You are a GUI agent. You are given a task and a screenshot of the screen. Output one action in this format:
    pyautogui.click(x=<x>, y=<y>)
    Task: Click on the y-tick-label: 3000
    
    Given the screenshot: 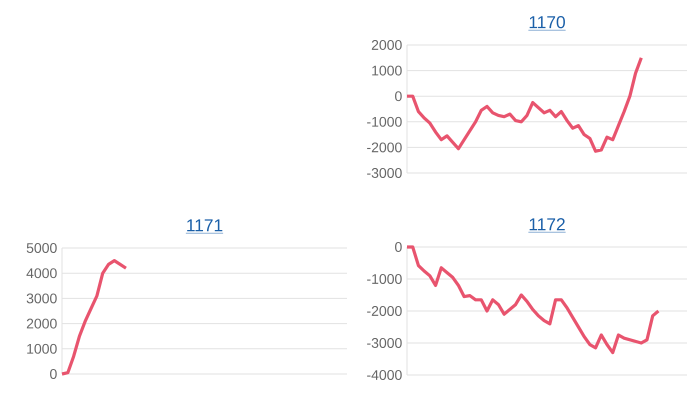 What is the action you would take?
    pyautogui.click(x=41, y=298)
    